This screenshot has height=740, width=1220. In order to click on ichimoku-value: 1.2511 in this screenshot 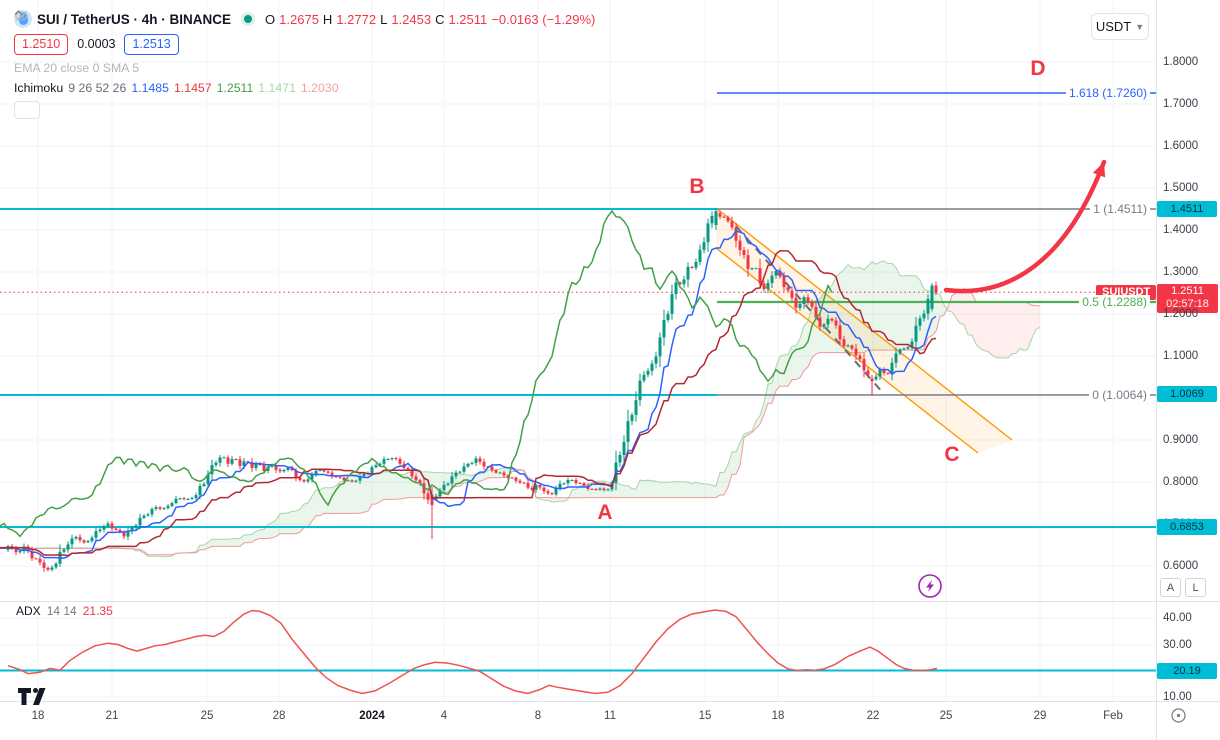, I will do `click(235, 88)`.